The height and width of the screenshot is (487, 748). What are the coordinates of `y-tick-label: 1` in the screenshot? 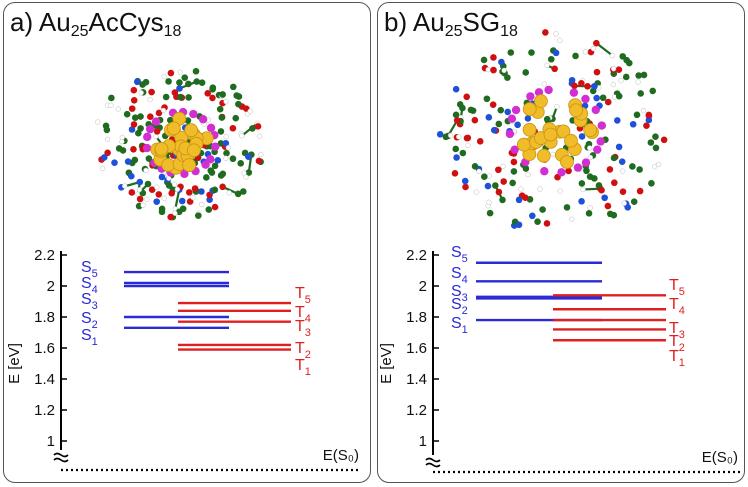 It's located at (51, 441).